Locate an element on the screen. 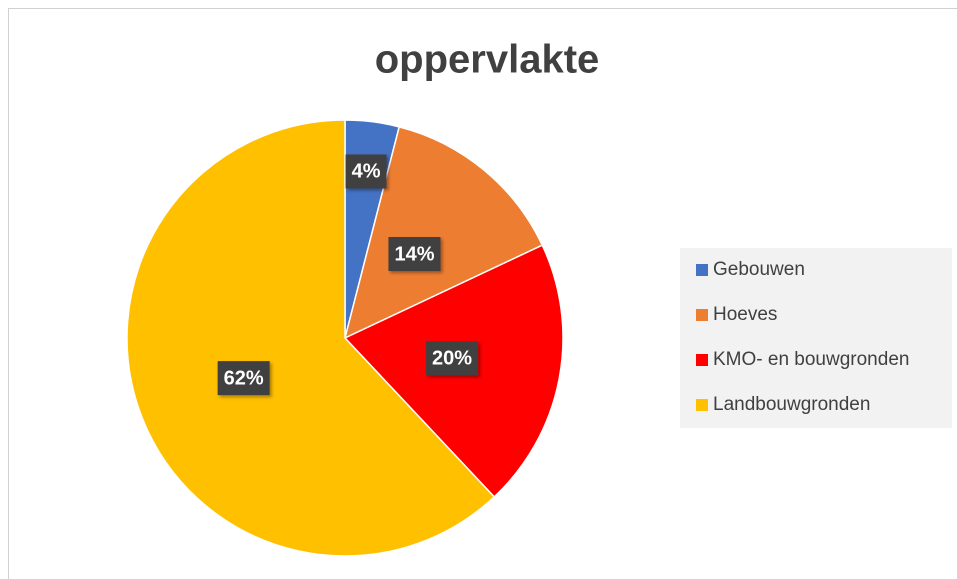 This screenshot has width=957, height=579. chart-title: oppervlakte is located at coordinates (487, 60).